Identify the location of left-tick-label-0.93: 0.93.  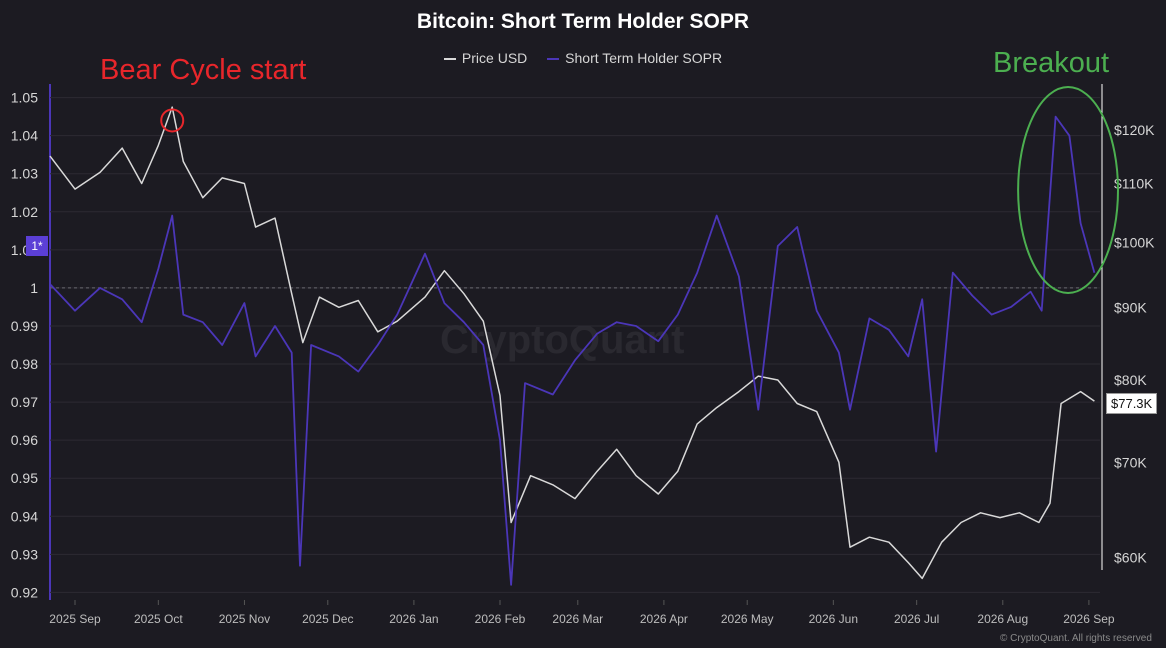
(24, 554).